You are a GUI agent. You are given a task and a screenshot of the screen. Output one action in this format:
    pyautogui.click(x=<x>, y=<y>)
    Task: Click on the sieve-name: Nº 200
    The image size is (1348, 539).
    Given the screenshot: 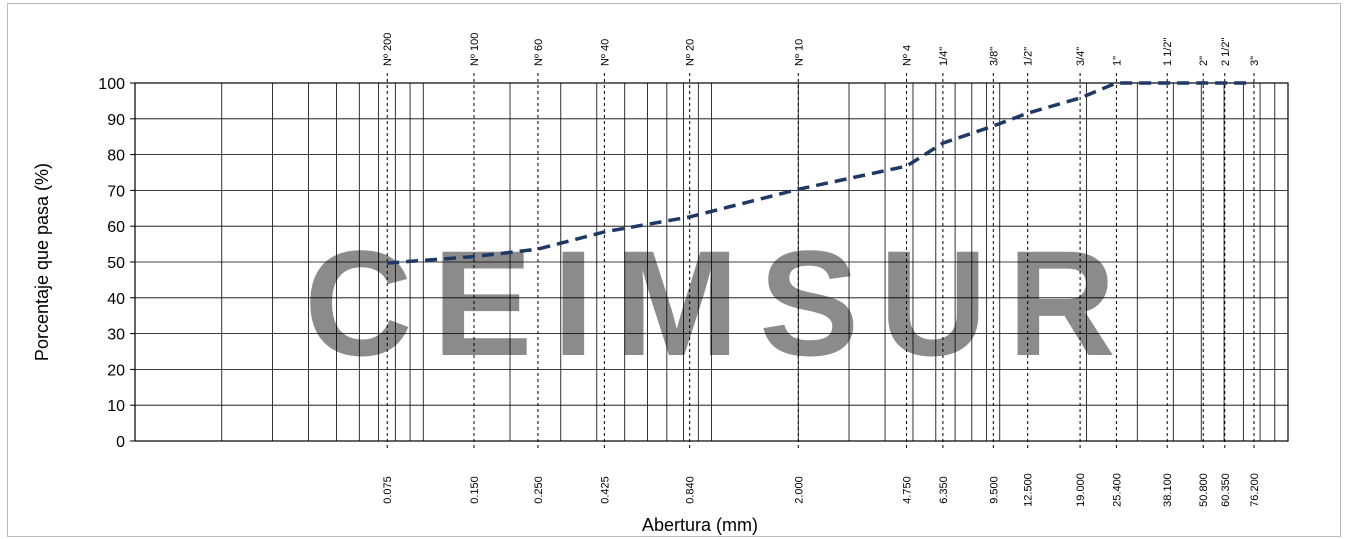 What is the action you would take?
    pyautogui.click(x=388, y=49)
    